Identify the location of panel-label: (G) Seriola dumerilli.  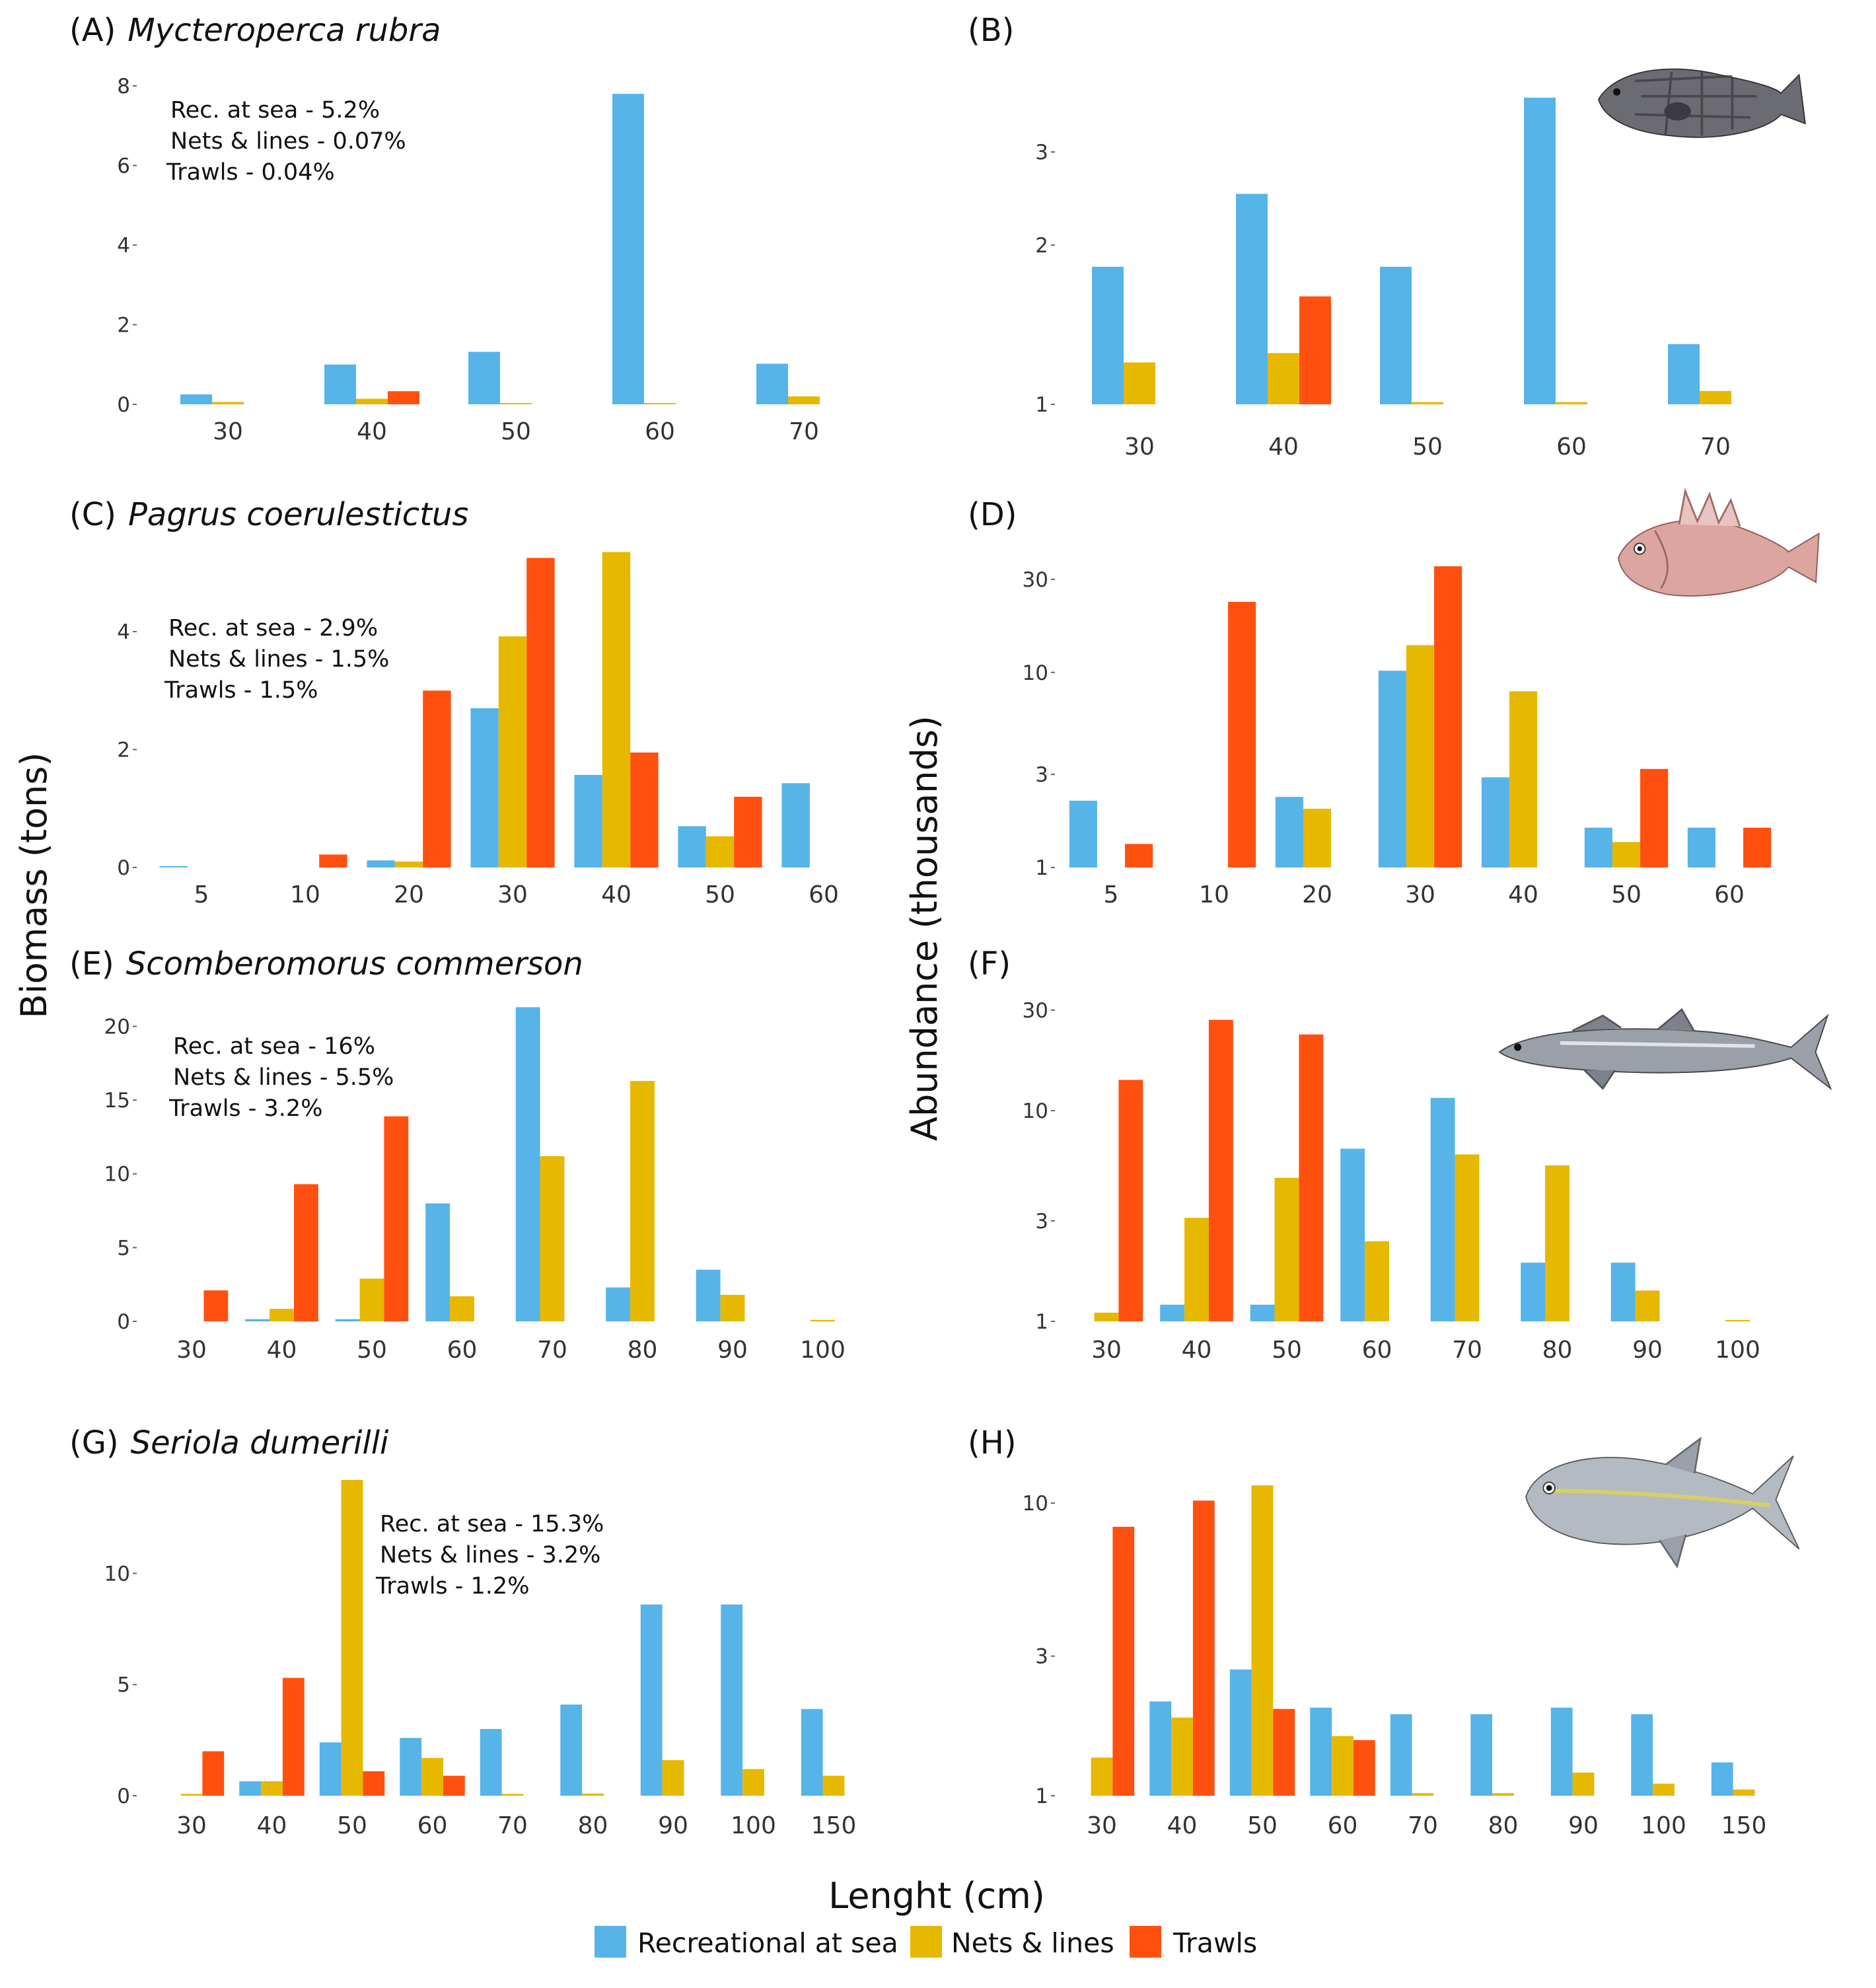
(229, 1443).